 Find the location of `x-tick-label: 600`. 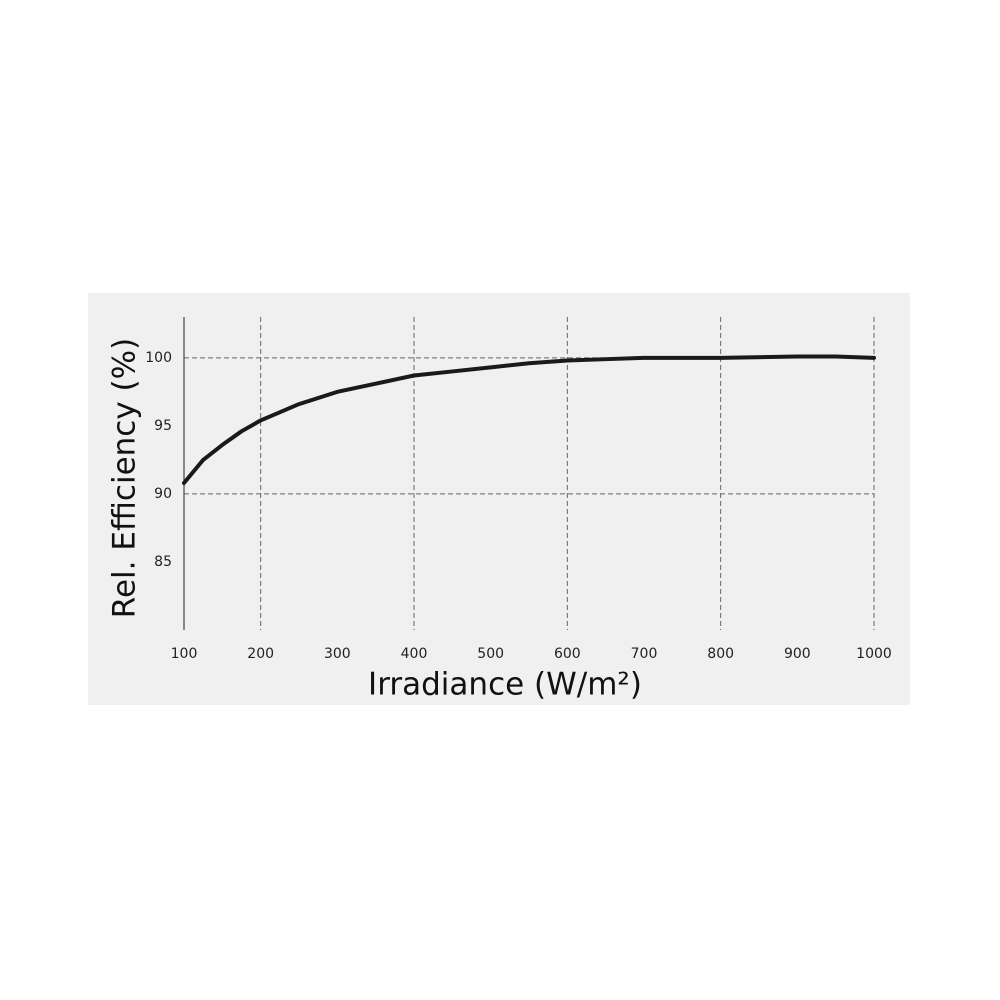

x-tick-label: 600 is located at coordinates (567, 654).